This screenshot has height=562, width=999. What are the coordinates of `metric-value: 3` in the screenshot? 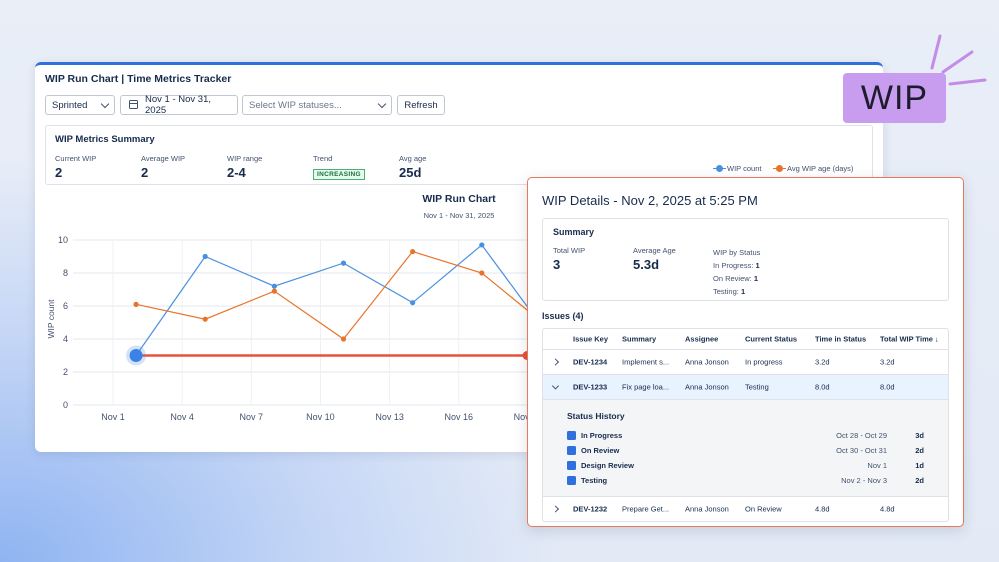 It's located at (557, 264).